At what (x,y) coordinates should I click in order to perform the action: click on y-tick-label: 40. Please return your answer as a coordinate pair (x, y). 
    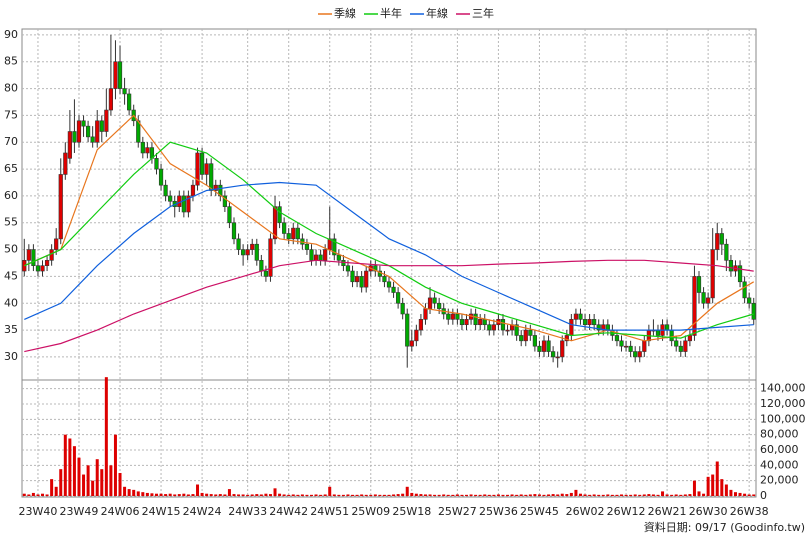
    Looking at the image, I should click on (11, 302).